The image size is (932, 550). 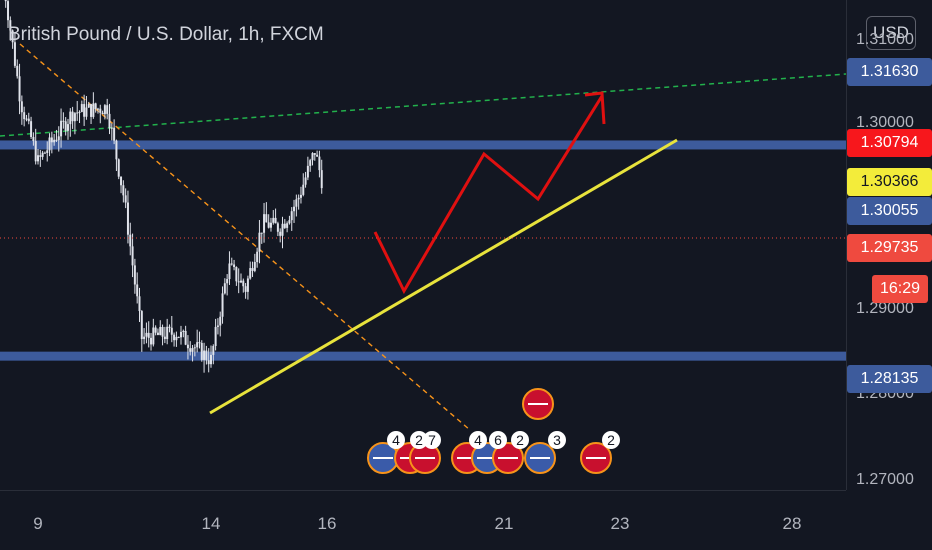 I want to click on event-count-label: 4, so click(x=478, y=440).